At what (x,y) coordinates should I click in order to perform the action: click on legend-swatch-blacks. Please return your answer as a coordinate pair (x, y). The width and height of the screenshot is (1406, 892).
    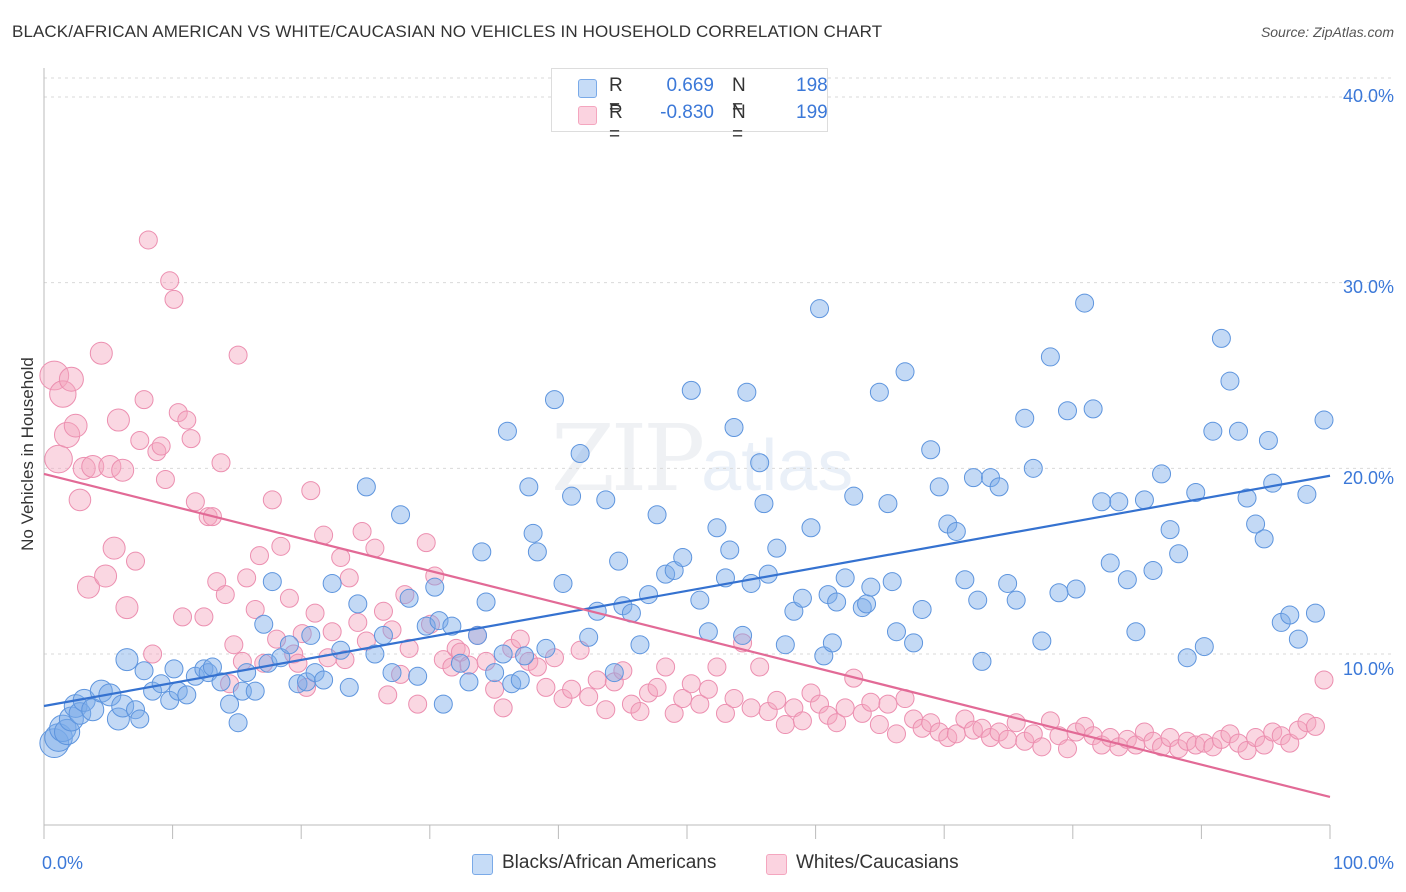
    Looking at the image, I should click on (587, 88).